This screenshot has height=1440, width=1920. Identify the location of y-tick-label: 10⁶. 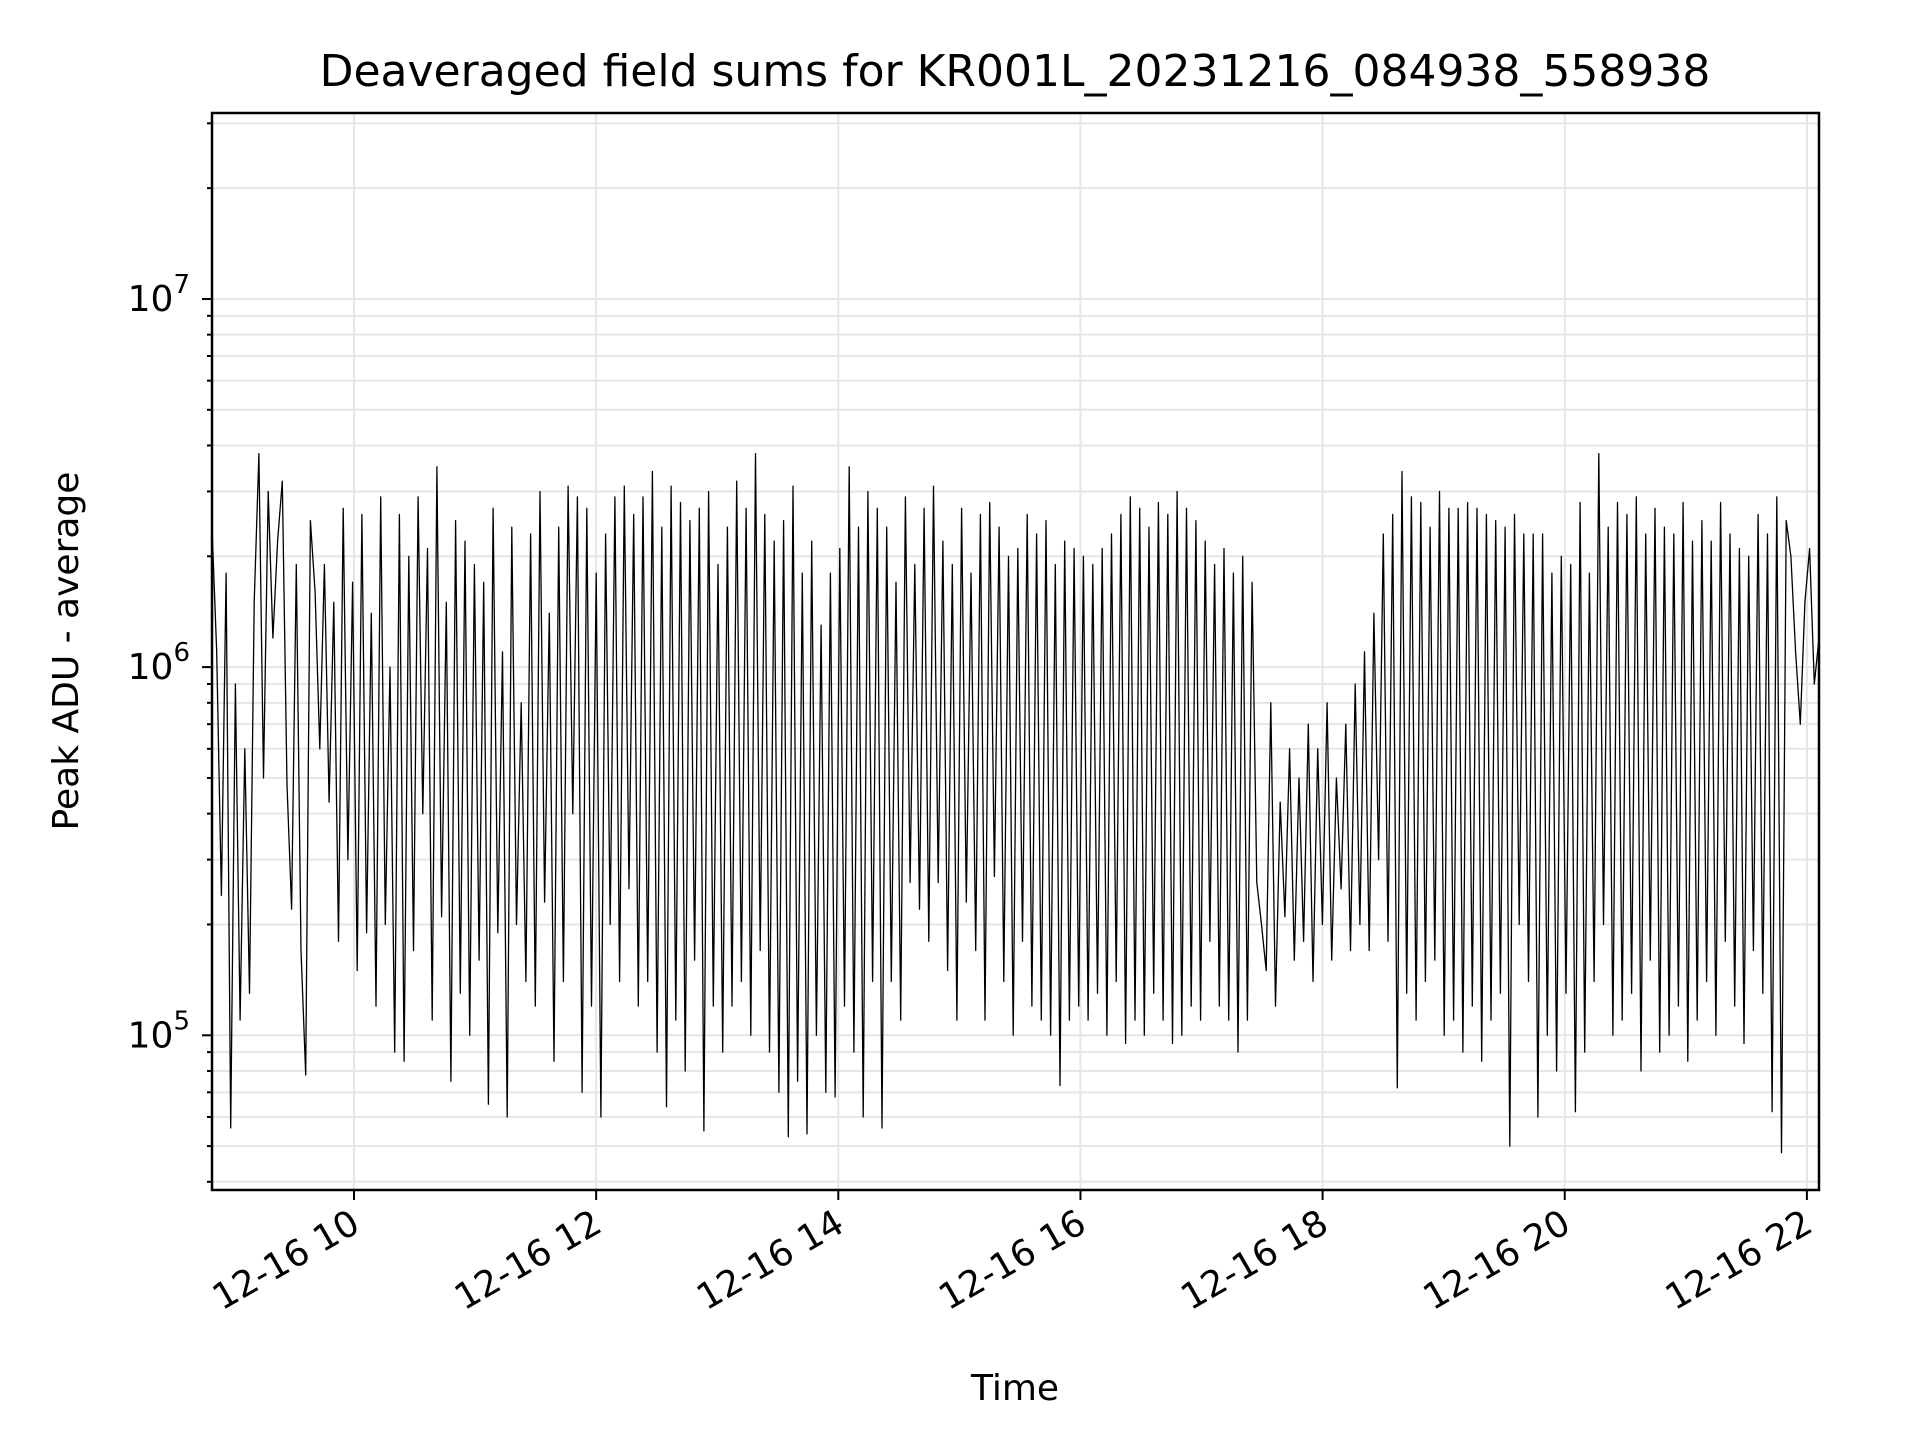
(159, 663).